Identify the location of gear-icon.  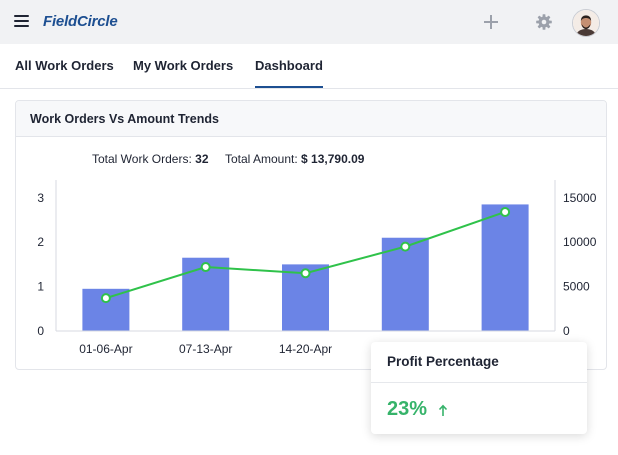
(544, 22).